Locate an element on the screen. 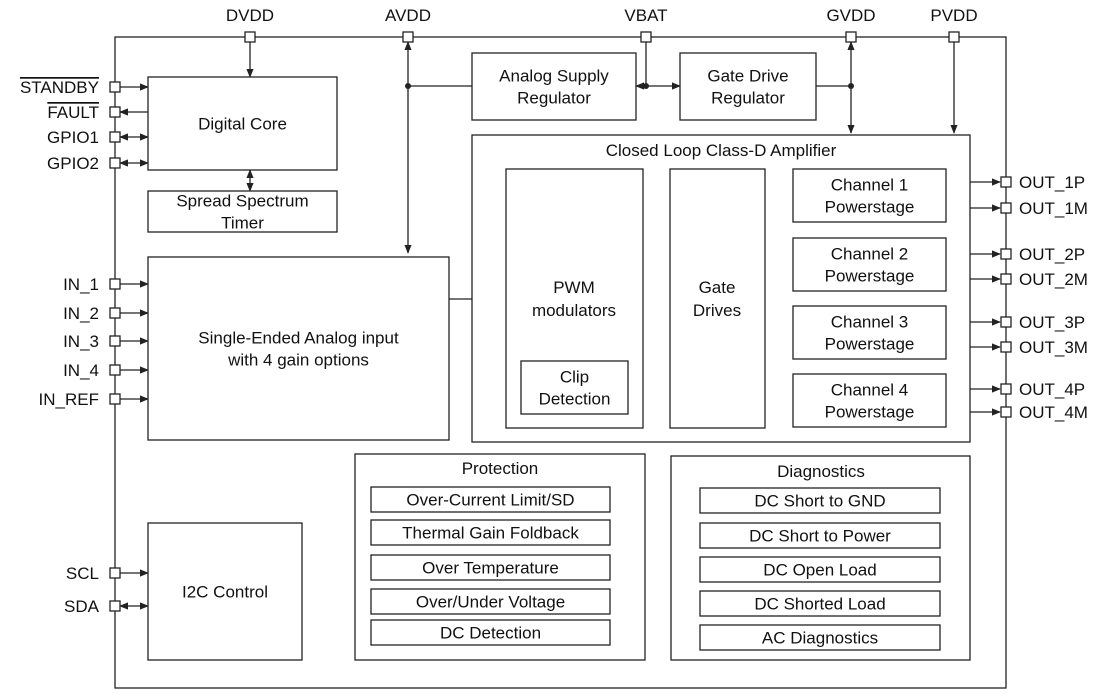 This screenshot has width=1100, height=694. pin-pvdd-pin is located at coordinates (954, 37).